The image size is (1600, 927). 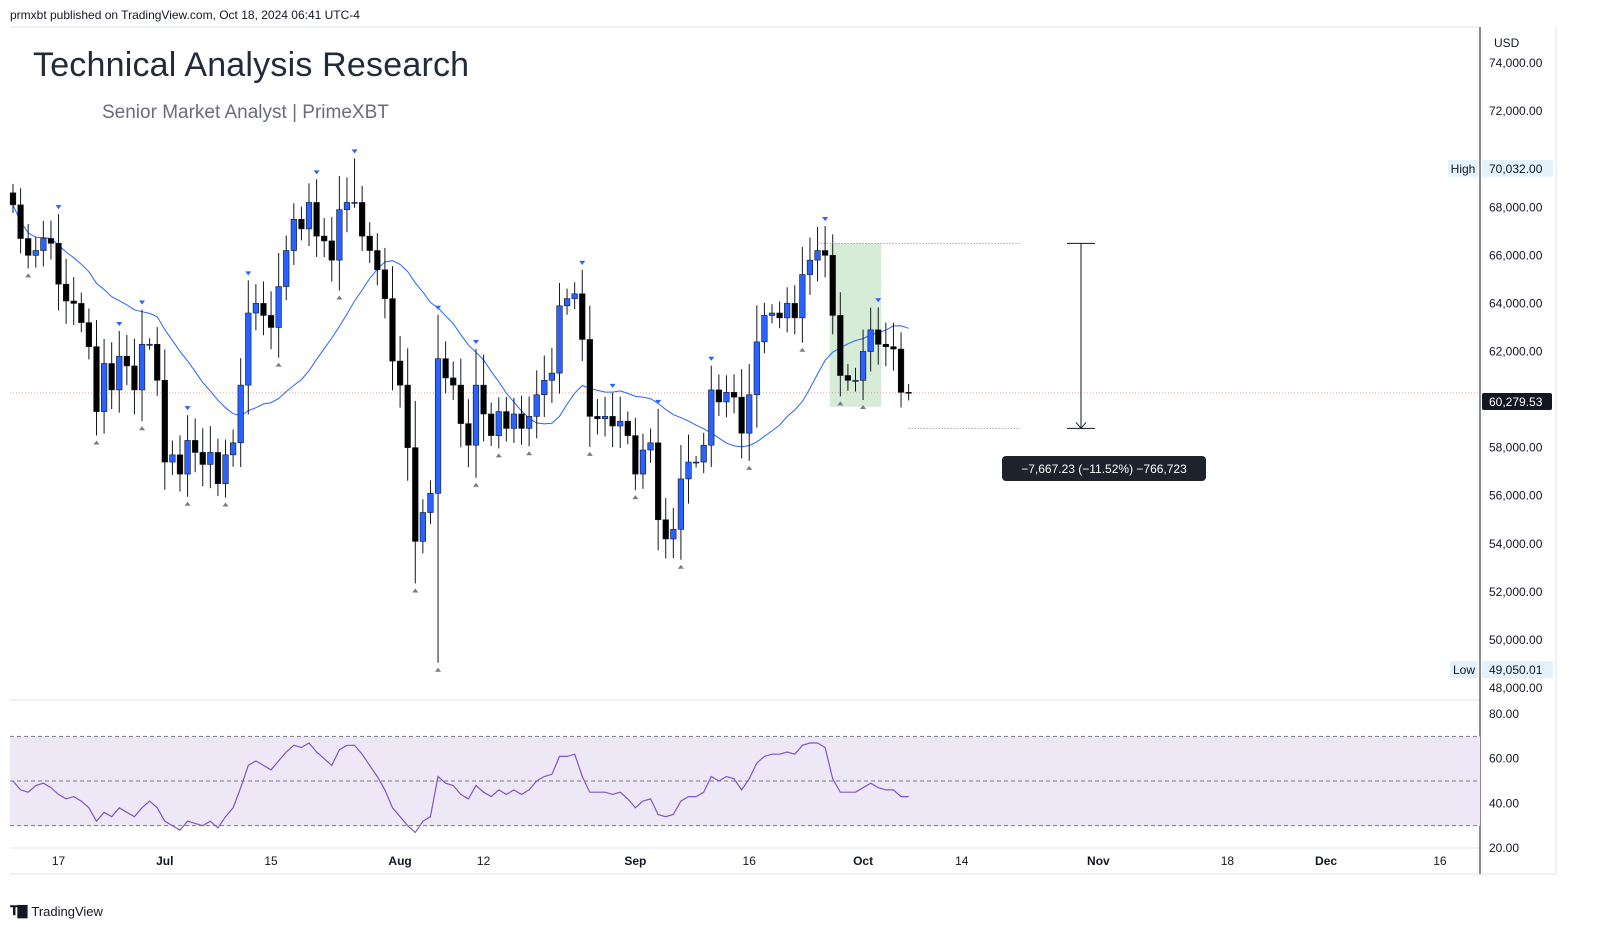 I want to click on tradingview-brand: 𝐓▇ TradingView, so click(x=56, y=911).